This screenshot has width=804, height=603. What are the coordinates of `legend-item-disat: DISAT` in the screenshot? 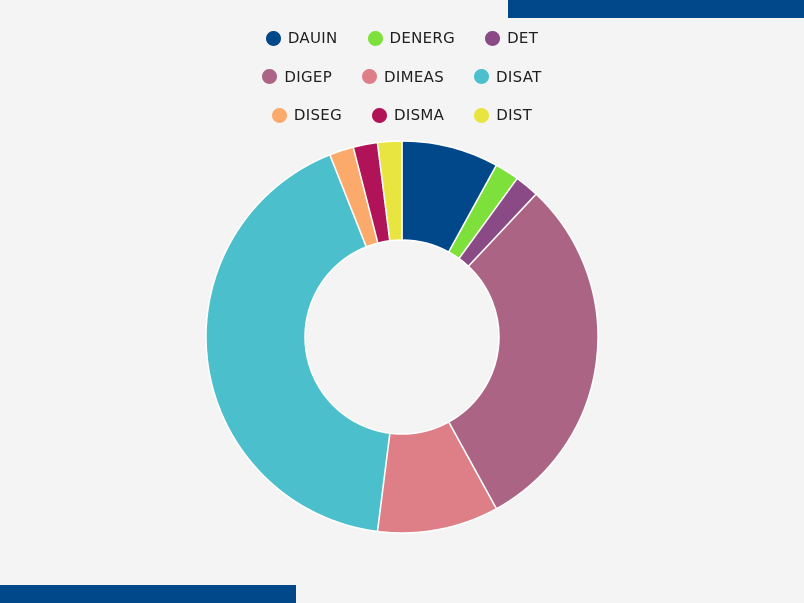 It's located at (508, 77).